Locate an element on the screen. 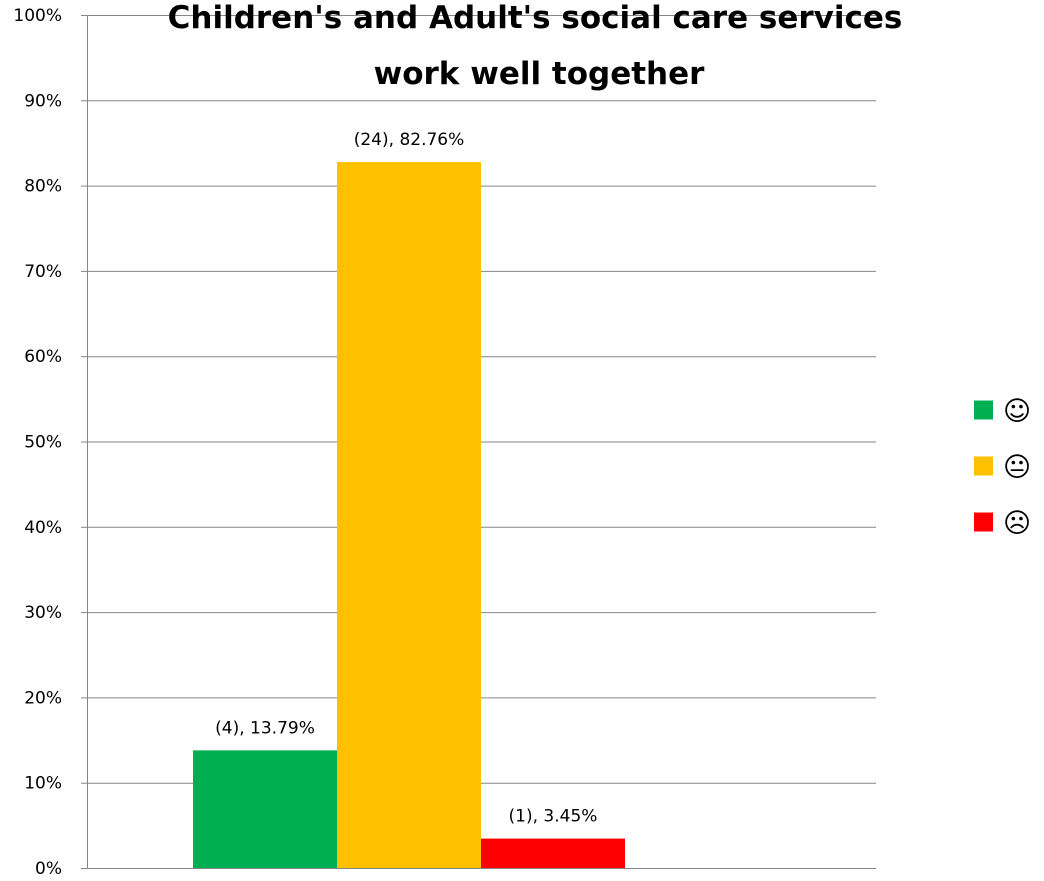 The width and height of the screenshot is (1044, 881). y-axis: 0% 10% 20% 30% 40% 50% 60% 70% 80% 90% 100% is located at coordinates (50, 442).